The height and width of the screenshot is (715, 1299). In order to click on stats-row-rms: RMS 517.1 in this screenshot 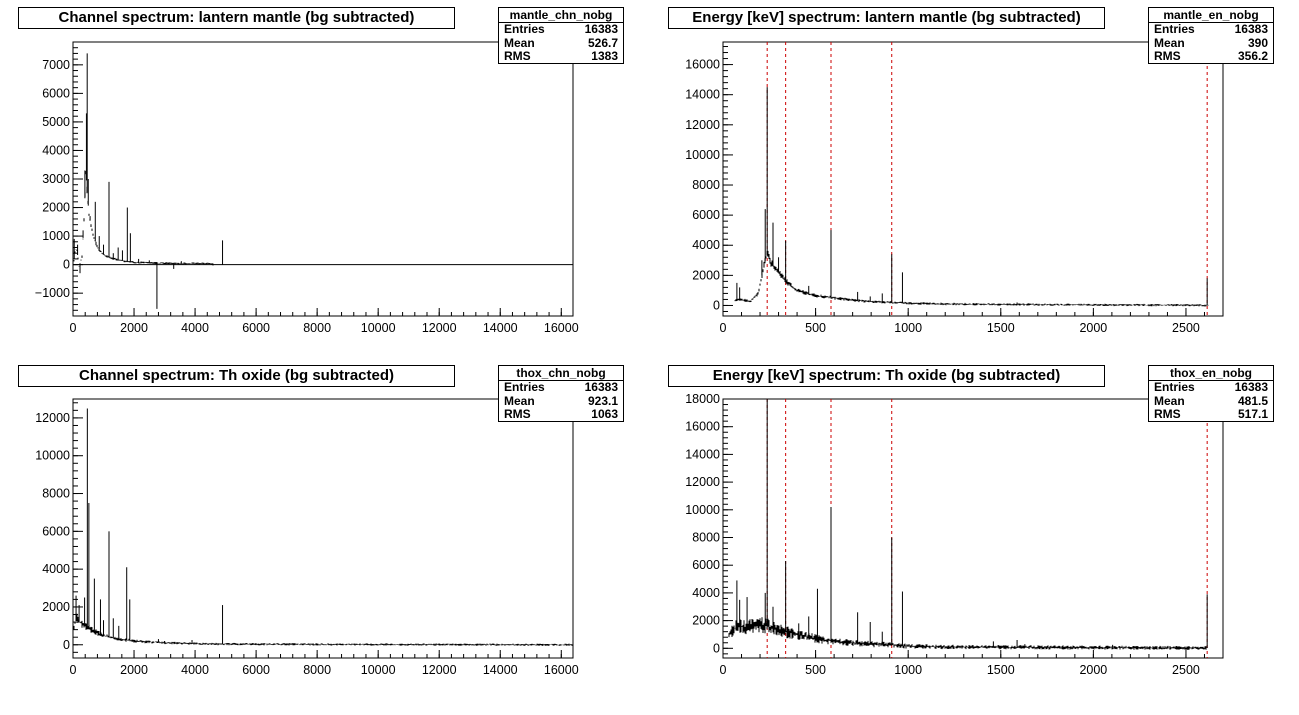, I will do `click(1211, 414)`.